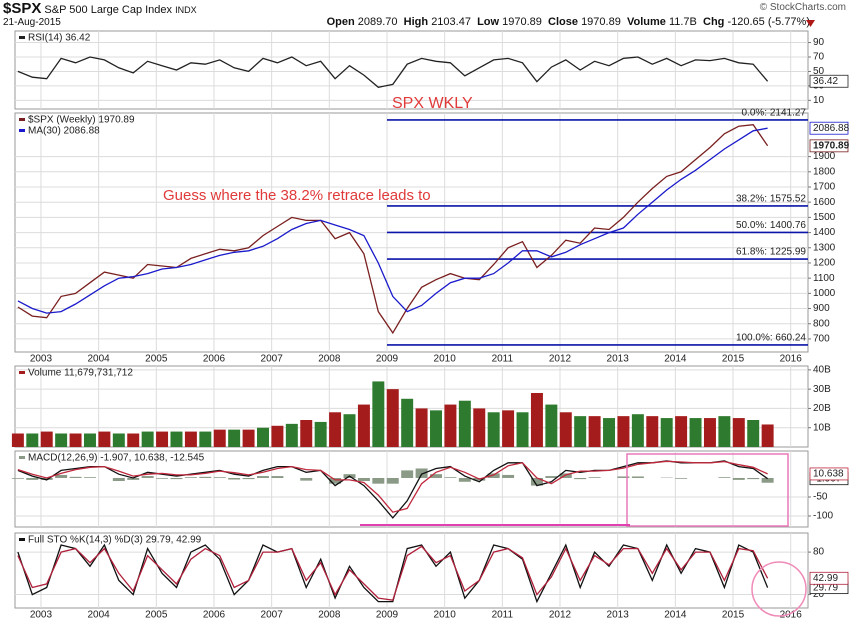 The width and height of the screenshot is (850, 634). What do you see at coordinates (560, 359) in the screenshot?
I see `x-tick-label: 2012` at bounding box center [560, 359].